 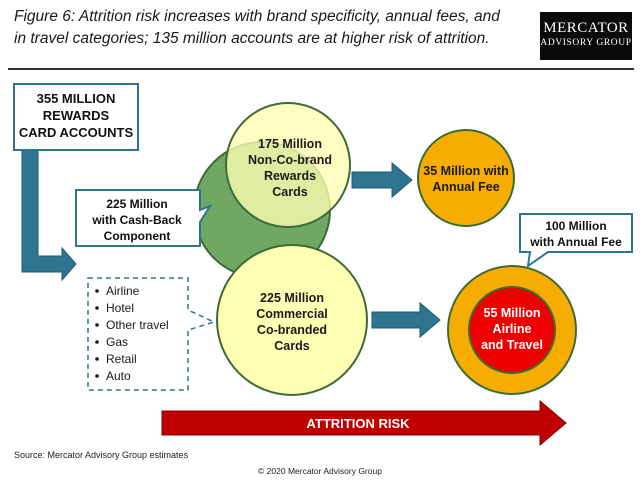 What do you see at coordinates (123, 291) in the screenshot?
I see `category-airline: Airline` at bounding box center [123, 291].